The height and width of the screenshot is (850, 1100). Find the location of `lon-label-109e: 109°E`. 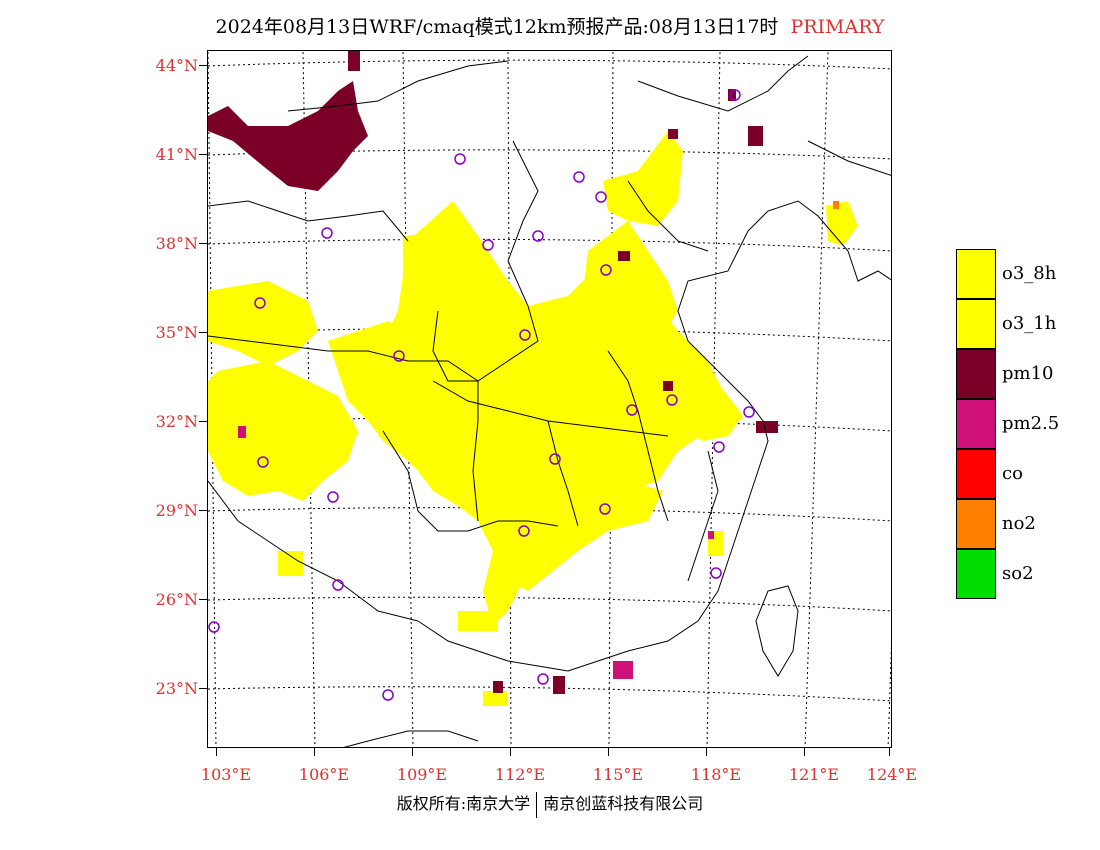

lon-label-109e: 109°E is located at coordinates (422, 774).